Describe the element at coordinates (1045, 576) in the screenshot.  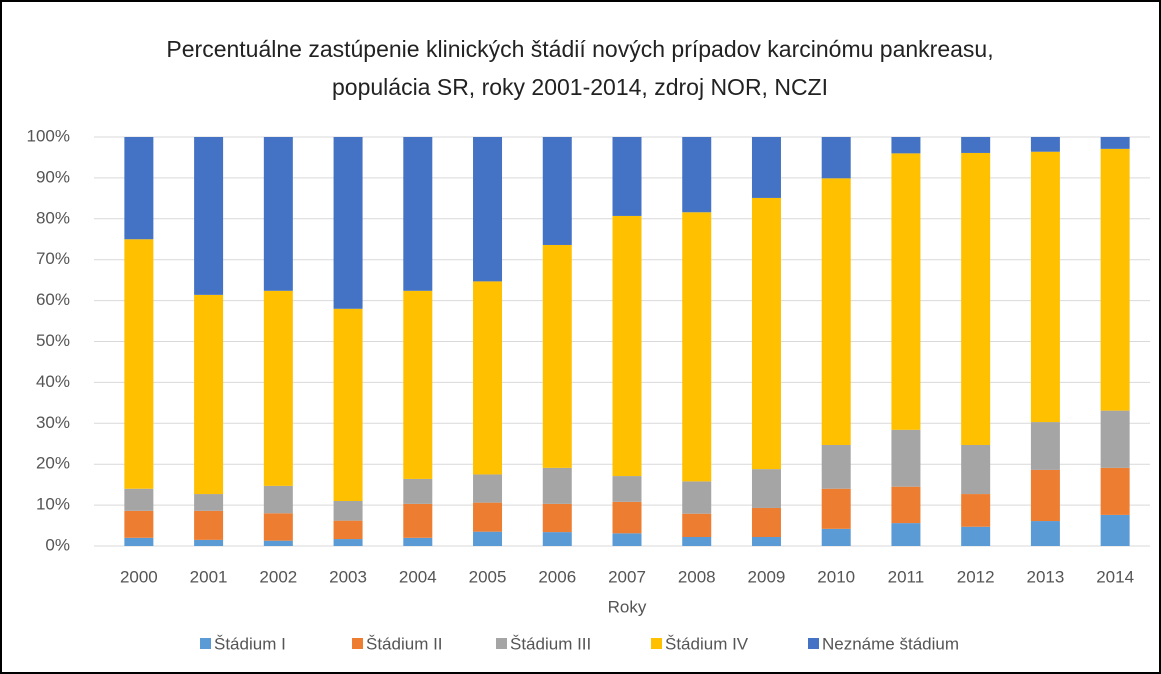
I see `x-tick-label: 2013` at that location.